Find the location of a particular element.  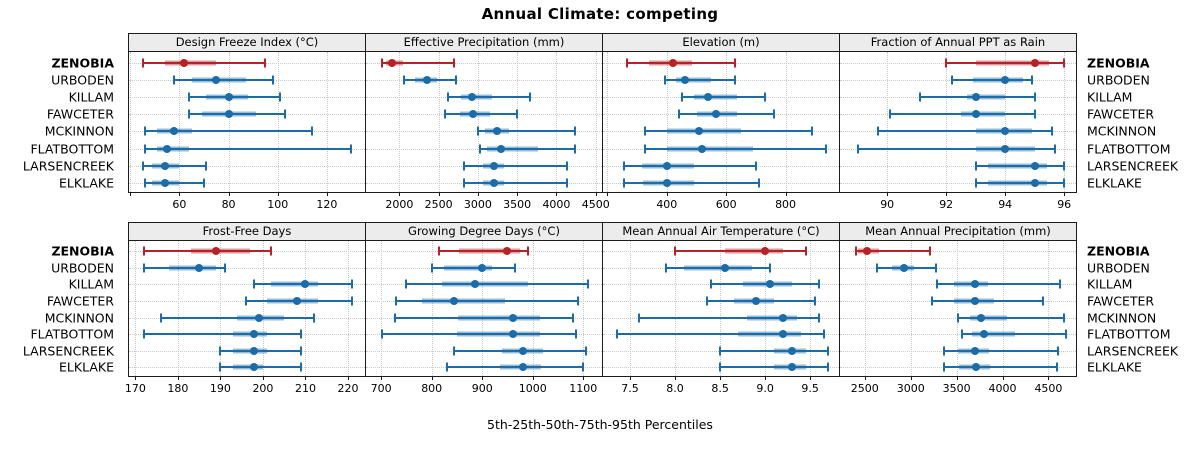

panel-design-freeze-index-c-: Design Freeze Index (°C) 60 80 100 120 is located at coordinates (247, 122).